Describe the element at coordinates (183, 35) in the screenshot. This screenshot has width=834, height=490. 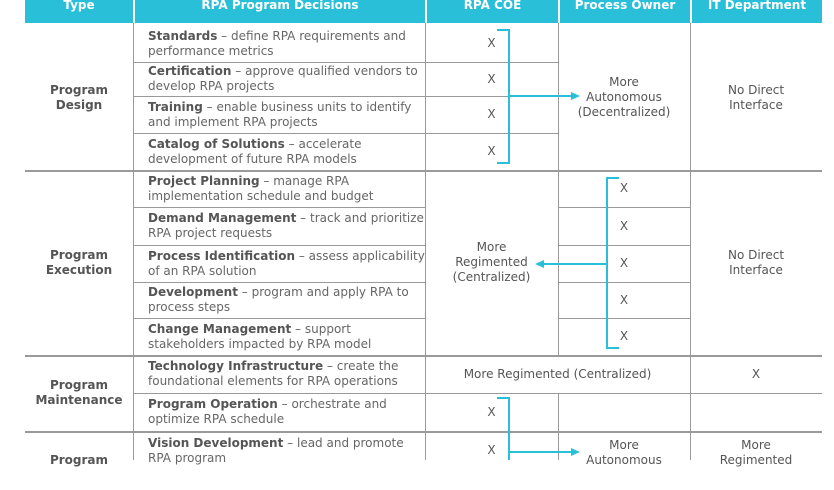
I see `decision-title: Standards` at that location.